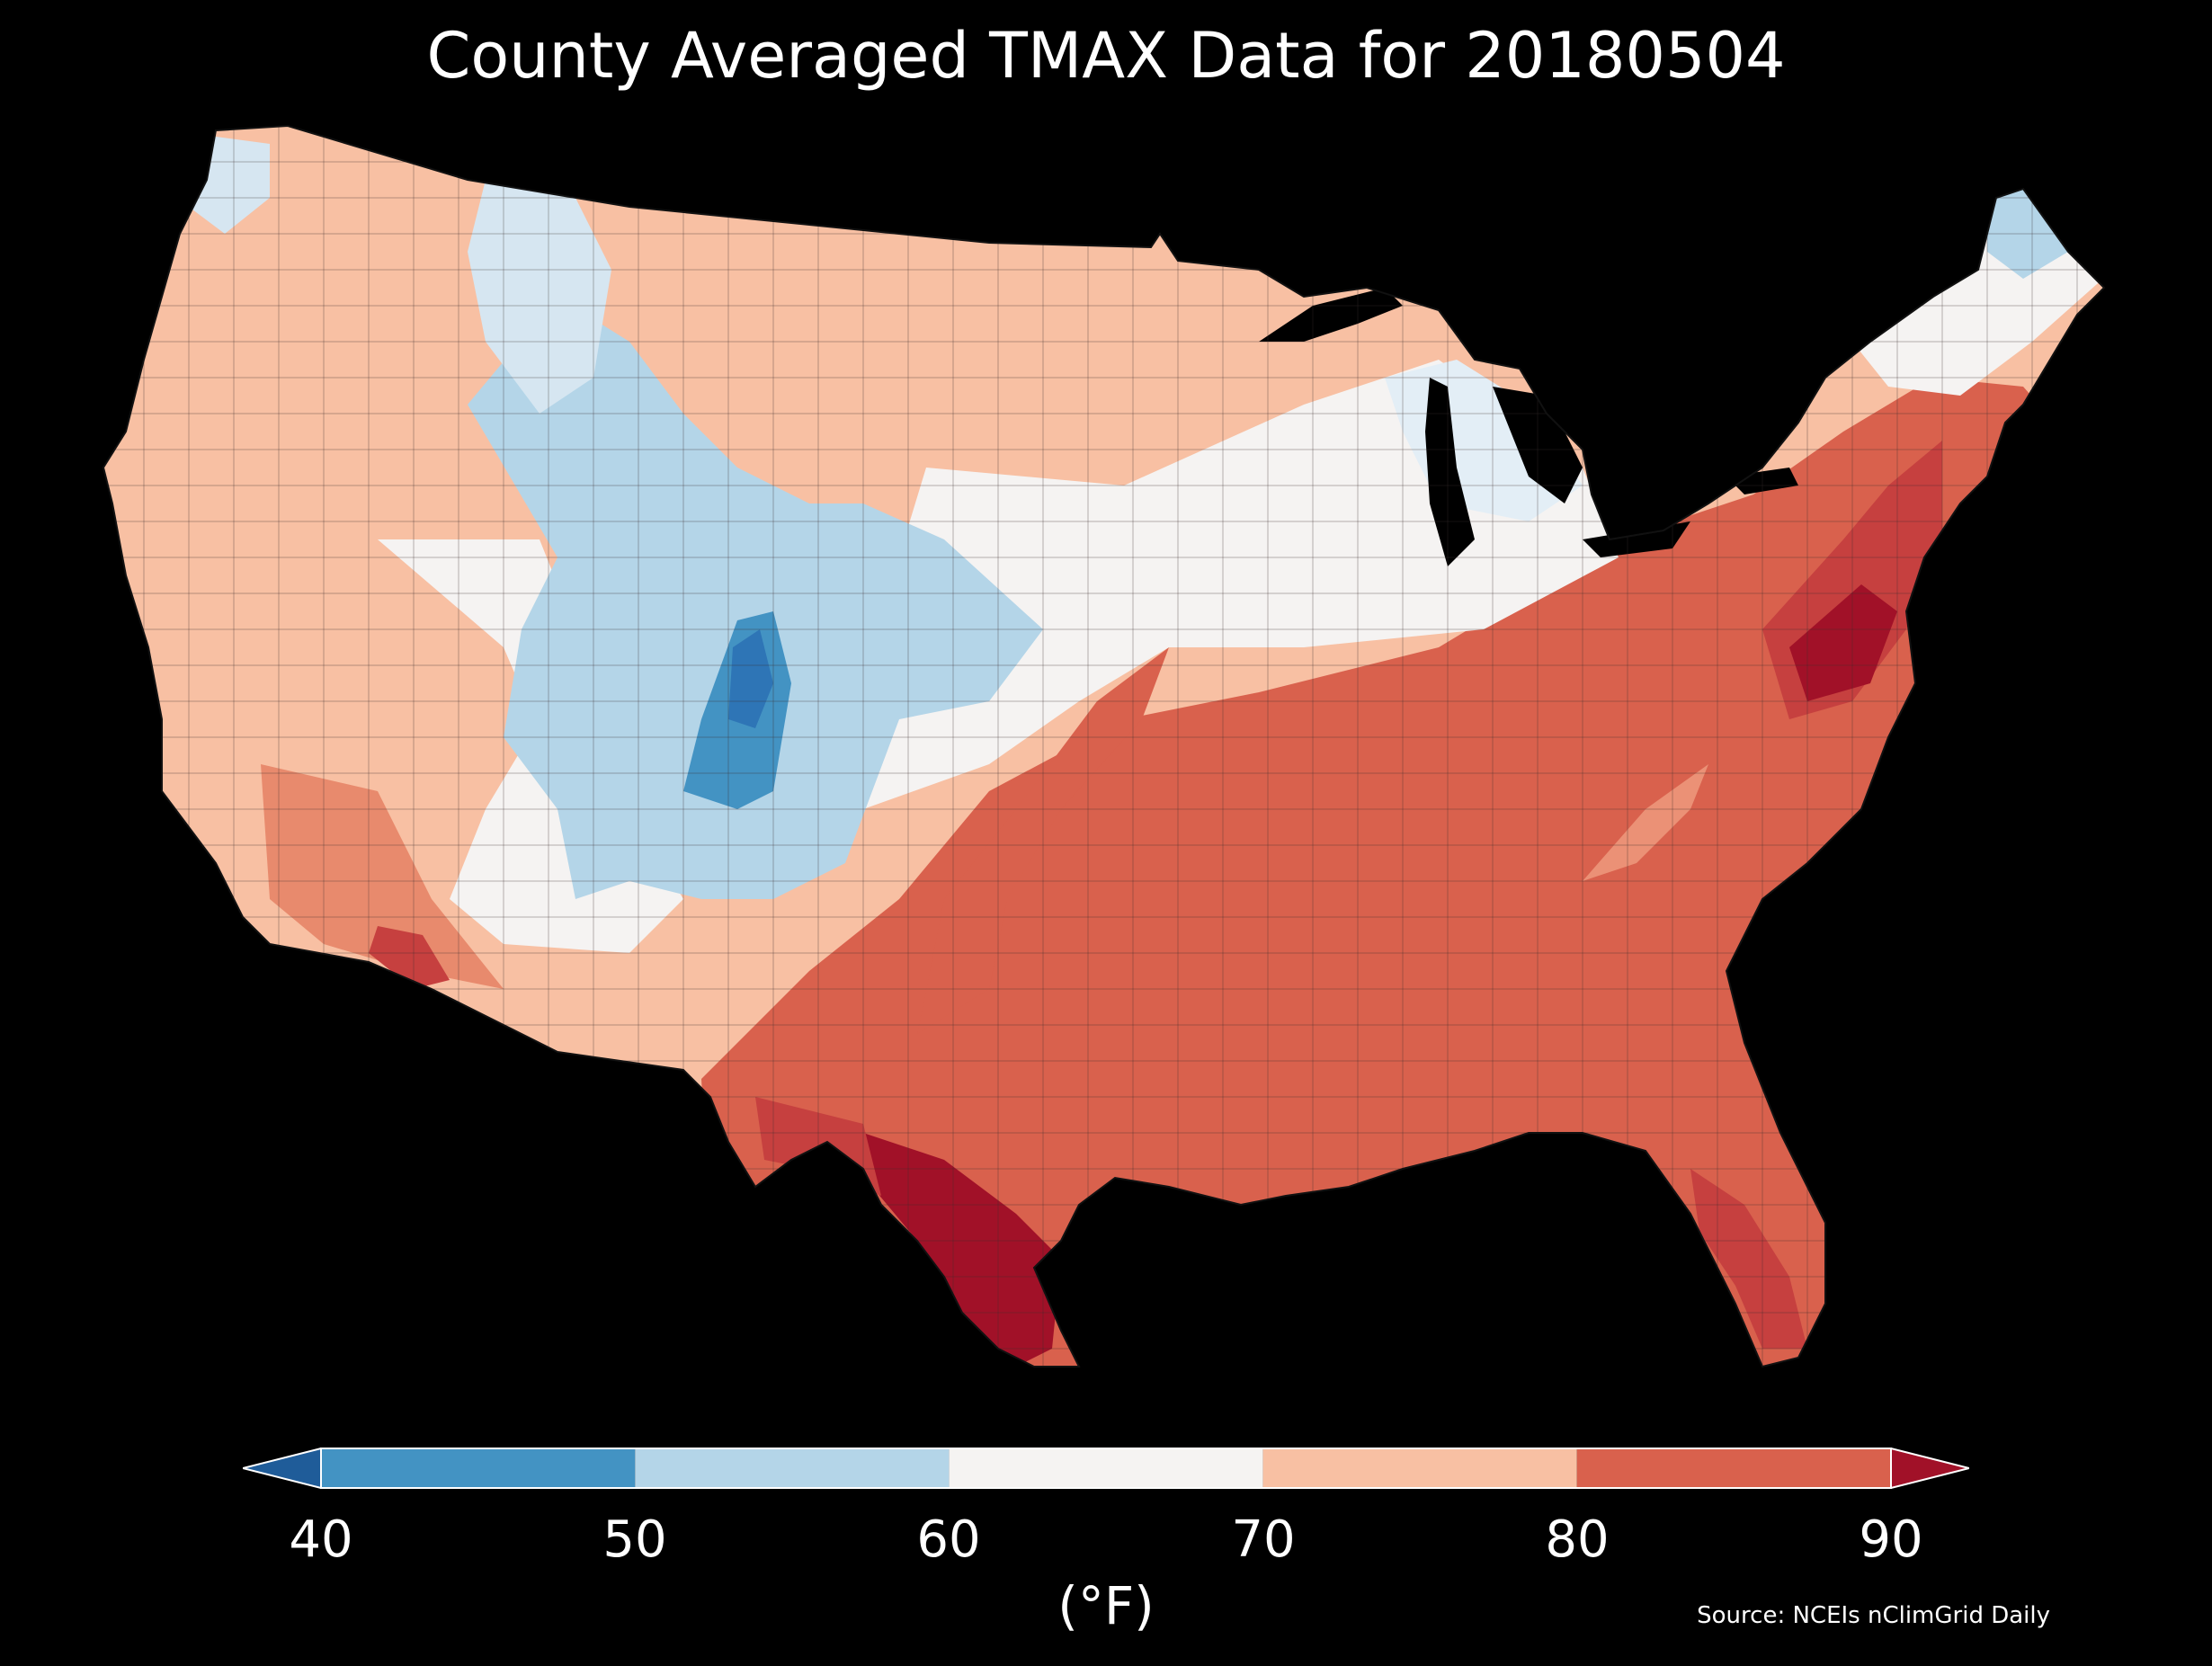 This screenshot has width=2212, height=1666. What do you see at coordinates (321, 1540) in the screenshot?
I see `colorbar-tick-40: 40` at bounding box center [321, 1540].